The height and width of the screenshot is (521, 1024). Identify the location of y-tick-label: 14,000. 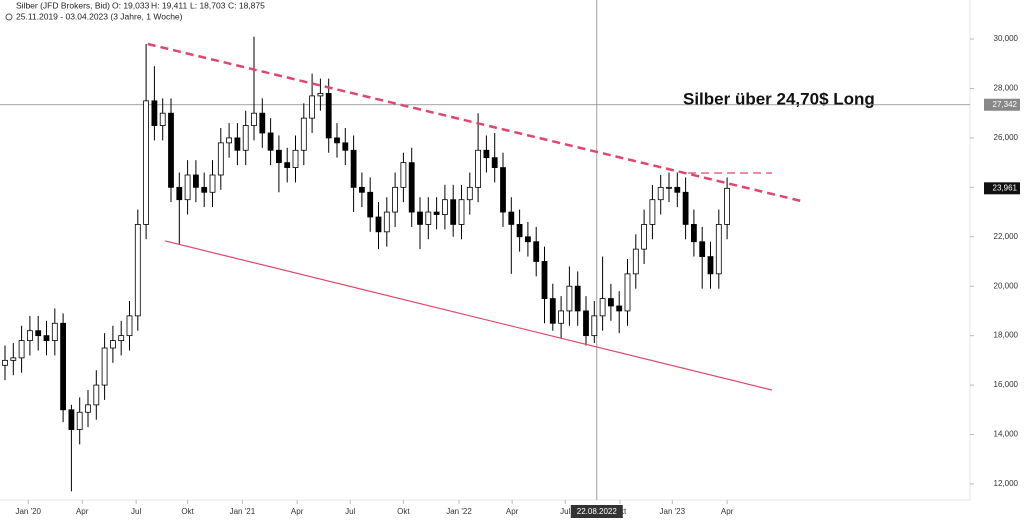
(1006, 434).